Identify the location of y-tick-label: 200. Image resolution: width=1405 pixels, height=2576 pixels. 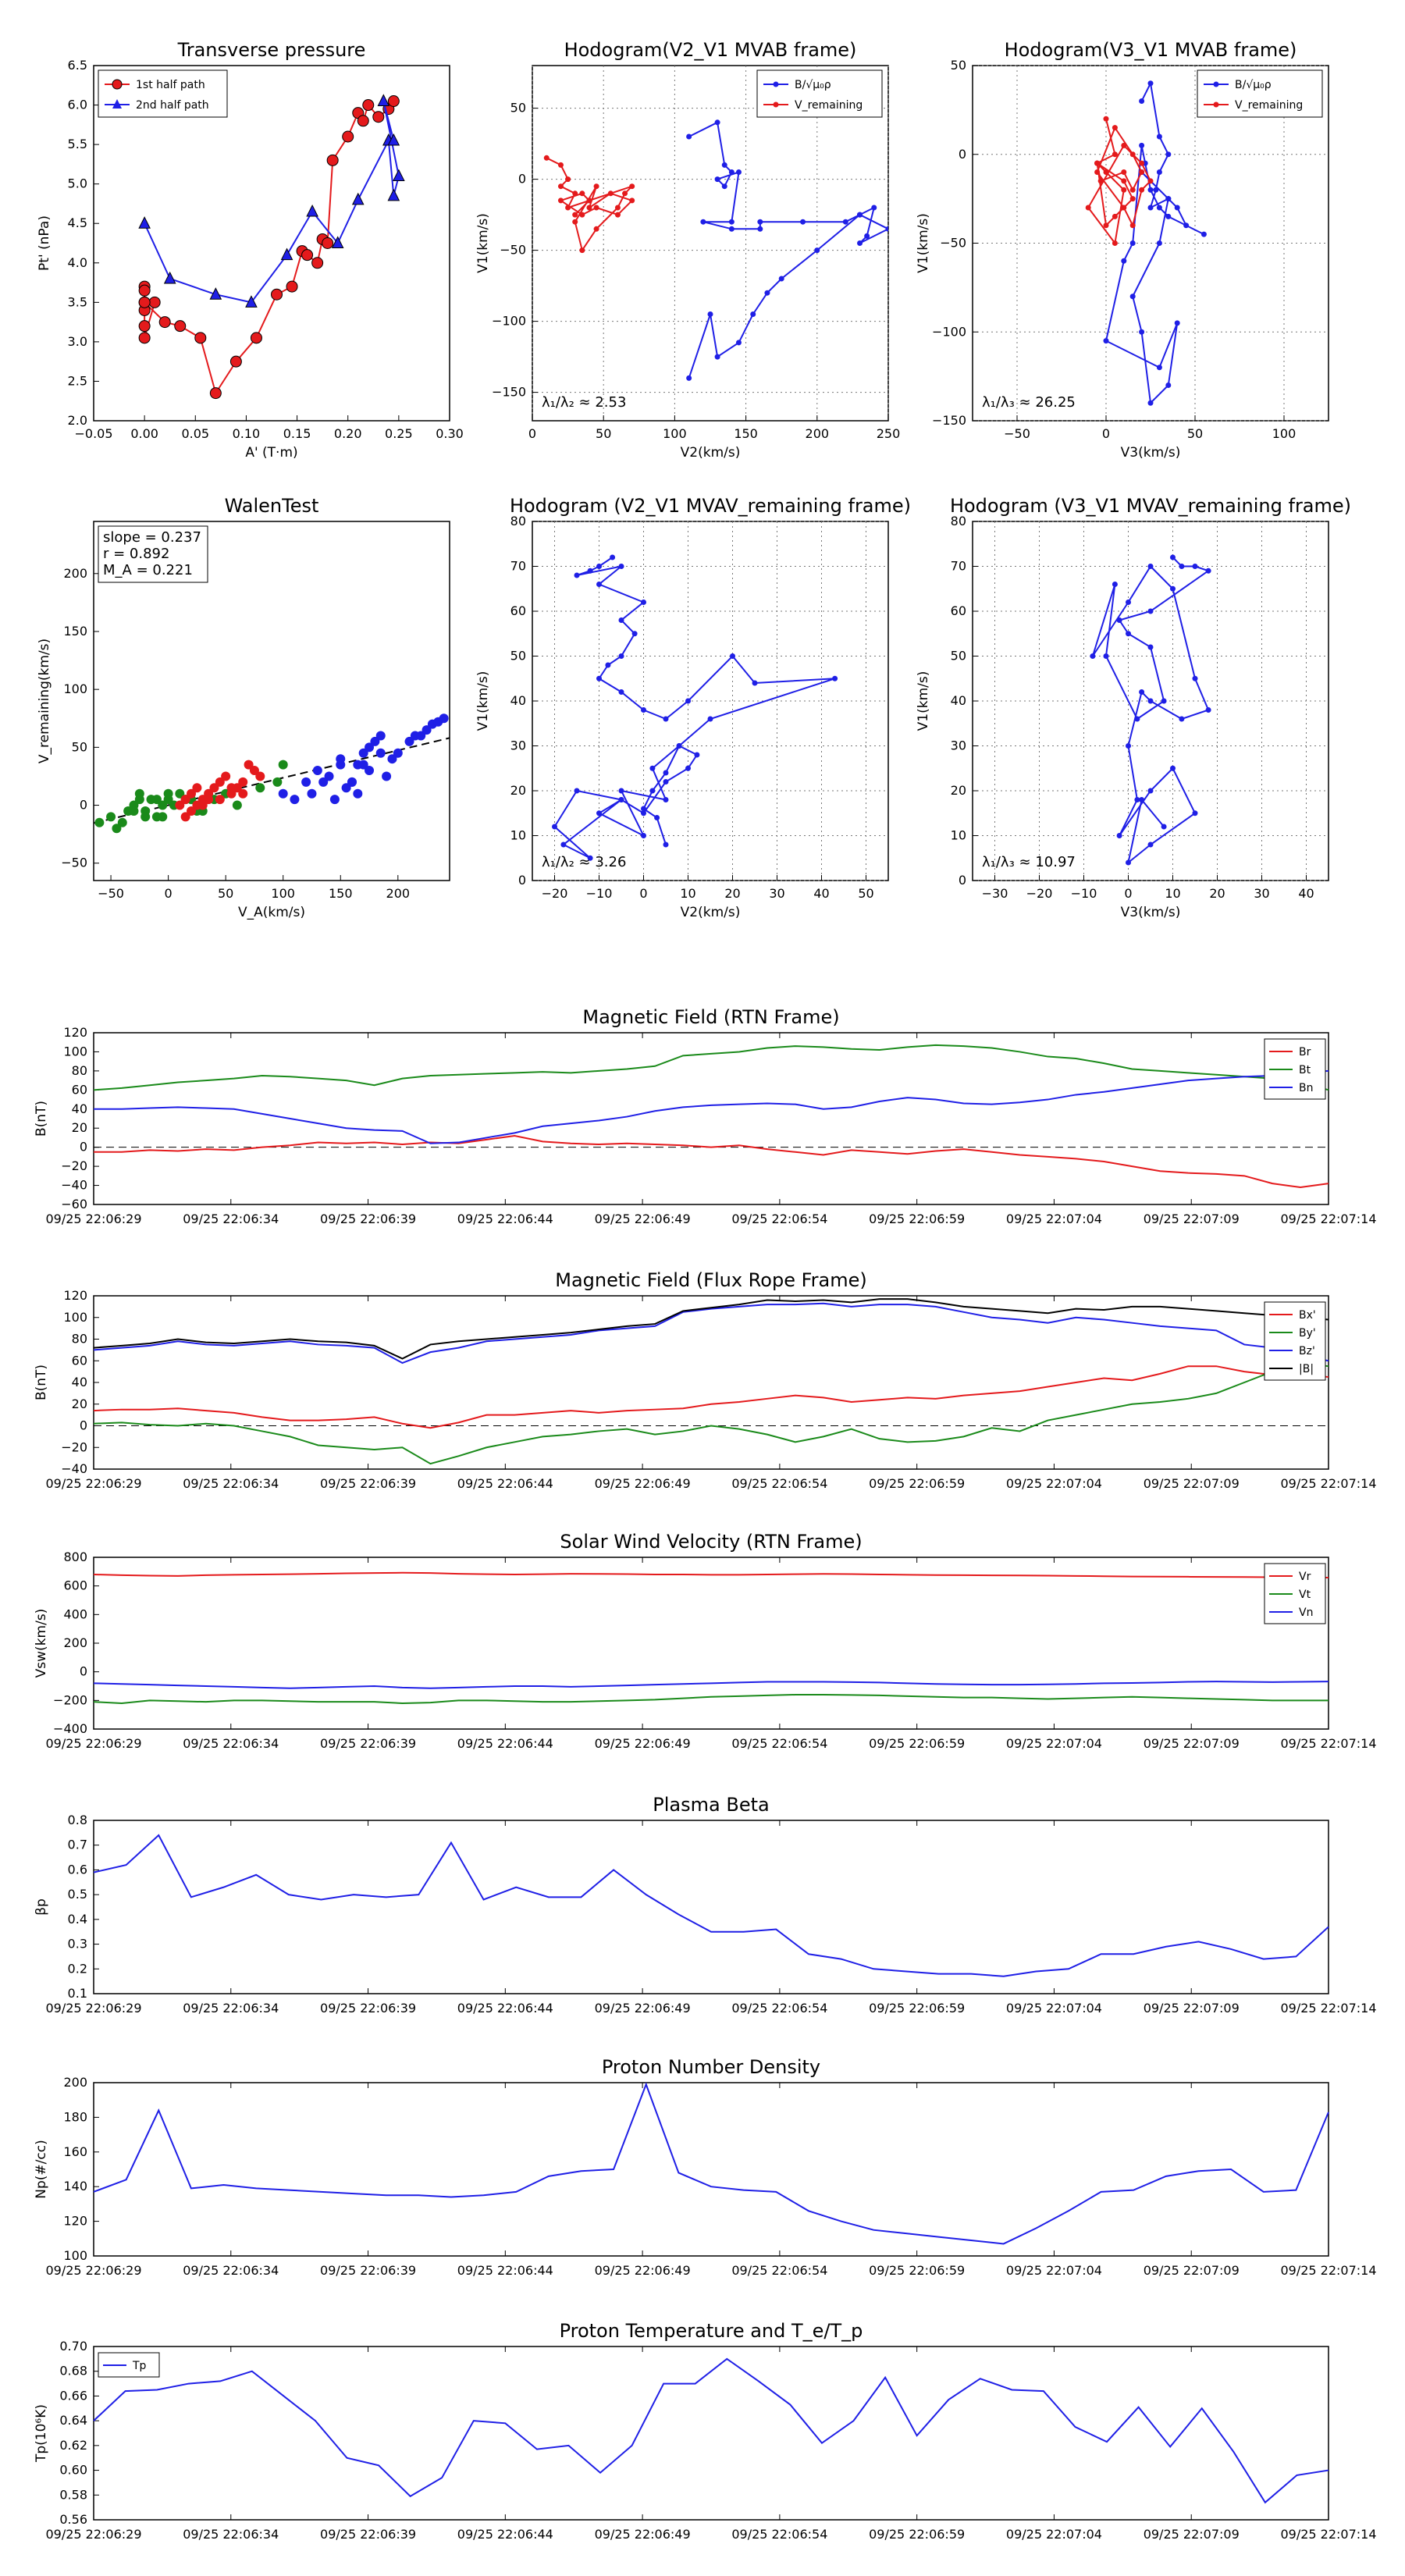
(75, 1642).